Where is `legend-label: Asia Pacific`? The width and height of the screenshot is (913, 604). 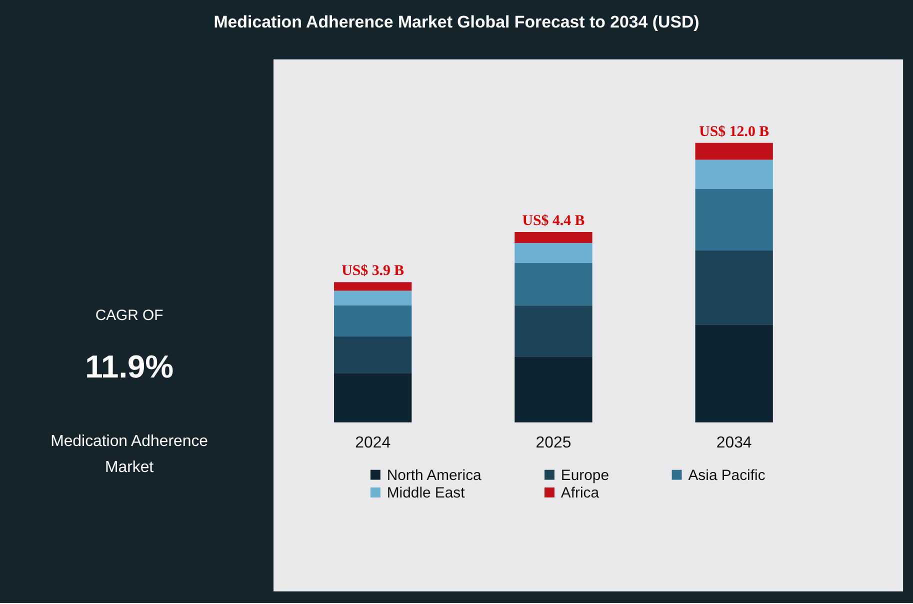 legend-label: Asia Pacific is located at coordinates (727, 476).